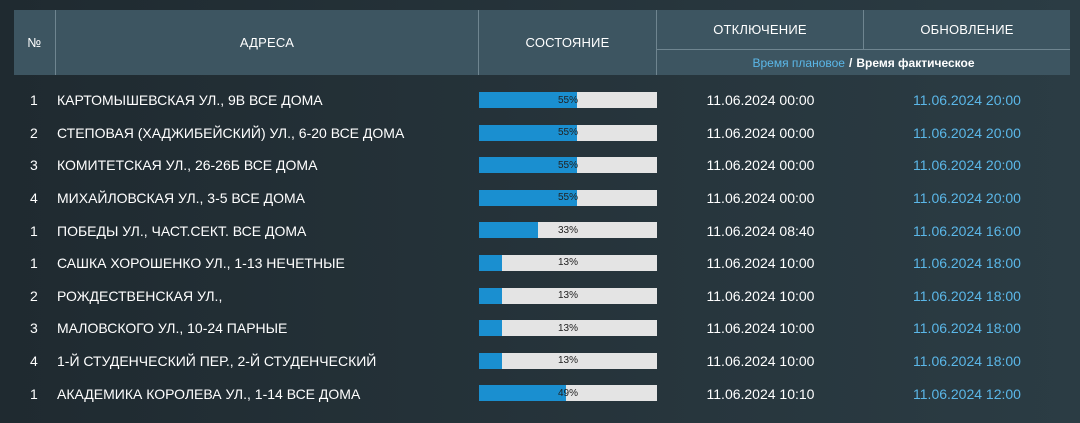 The height and width of the screenshot is (423, 1080). I want to click on header-time-legend: Время плановое / Время фактическое, so click(863, 62).